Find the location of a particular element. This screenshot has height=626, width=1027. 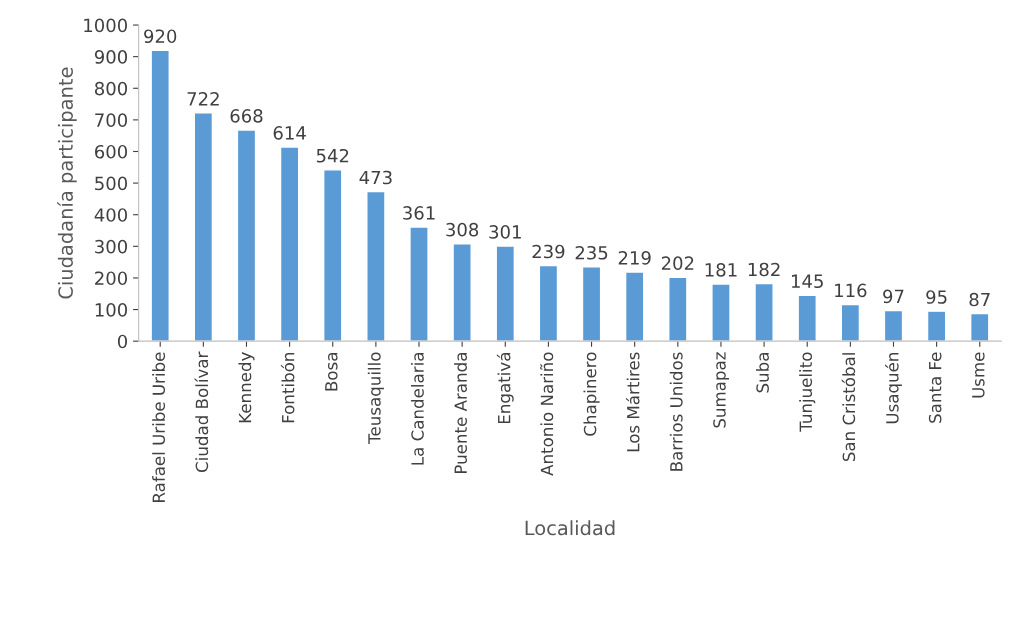

data-label: 181 is located at coordinates (721, 270).